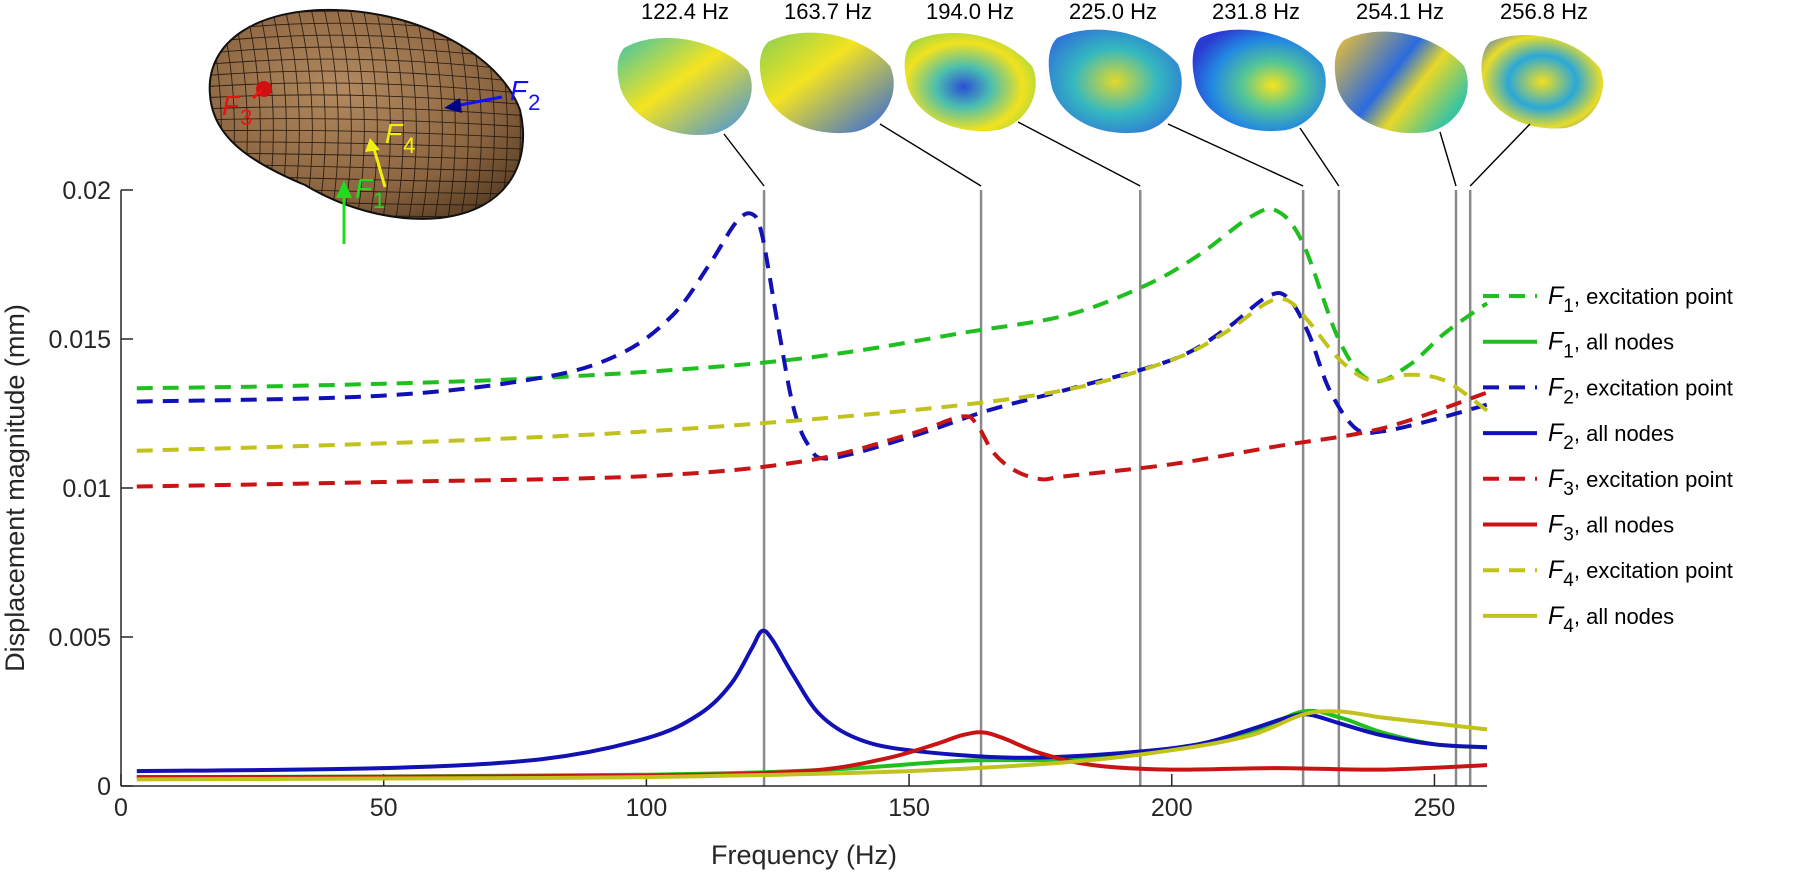  What do you see at coordinates (478, 101) in the screenshot?
I see `f2-force-arrow` at bounding box center [478, 101].